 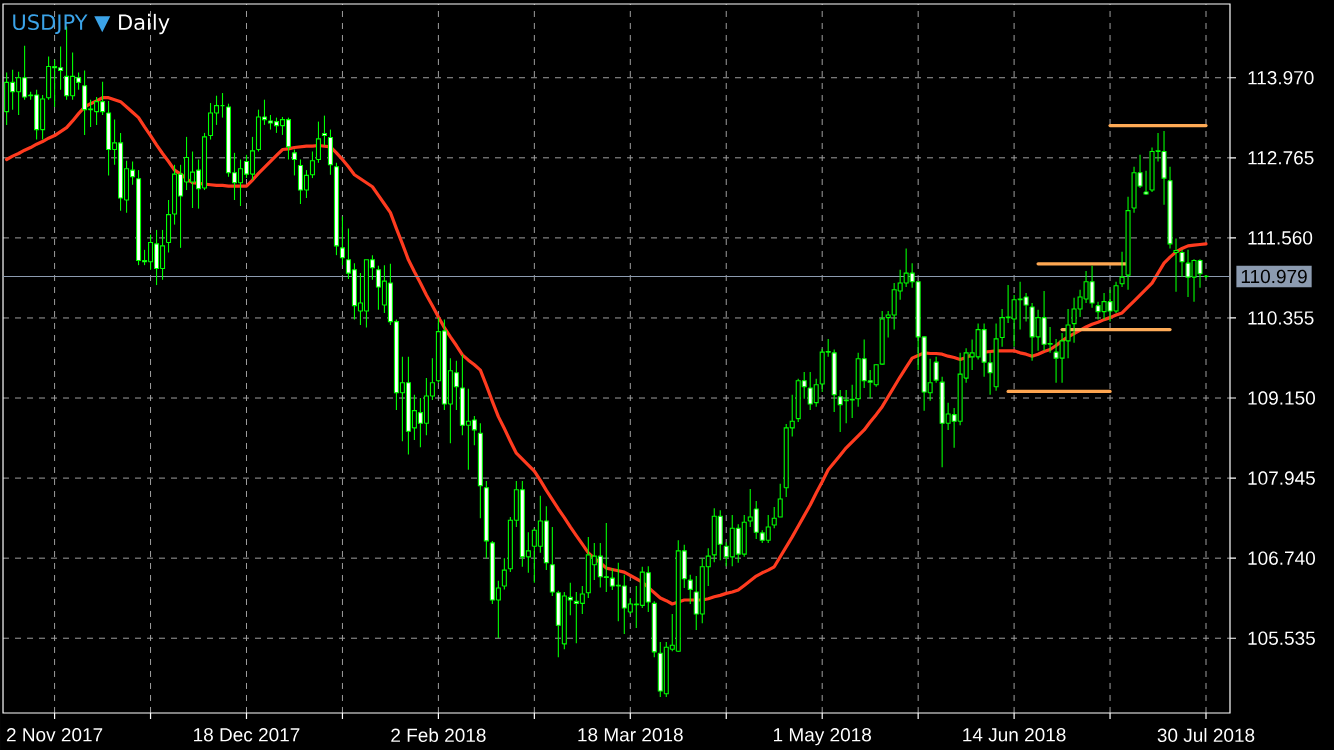 I want to click on y-tick-label: 109.150, so click(x=1281, y=398).